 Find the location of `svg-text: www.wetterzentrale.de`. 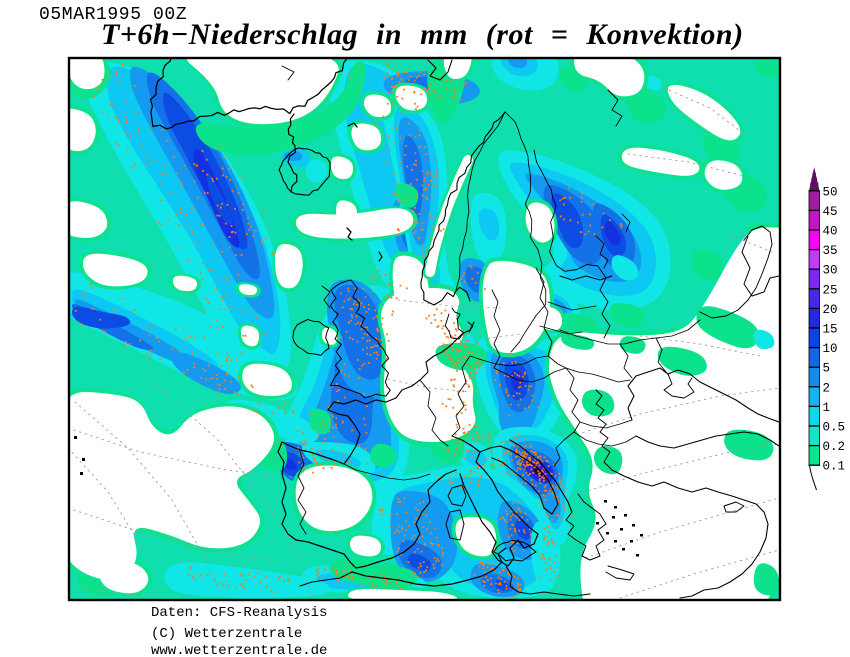

svg-text: www.wetterzentrale.de is located at coordinates (239, 650).